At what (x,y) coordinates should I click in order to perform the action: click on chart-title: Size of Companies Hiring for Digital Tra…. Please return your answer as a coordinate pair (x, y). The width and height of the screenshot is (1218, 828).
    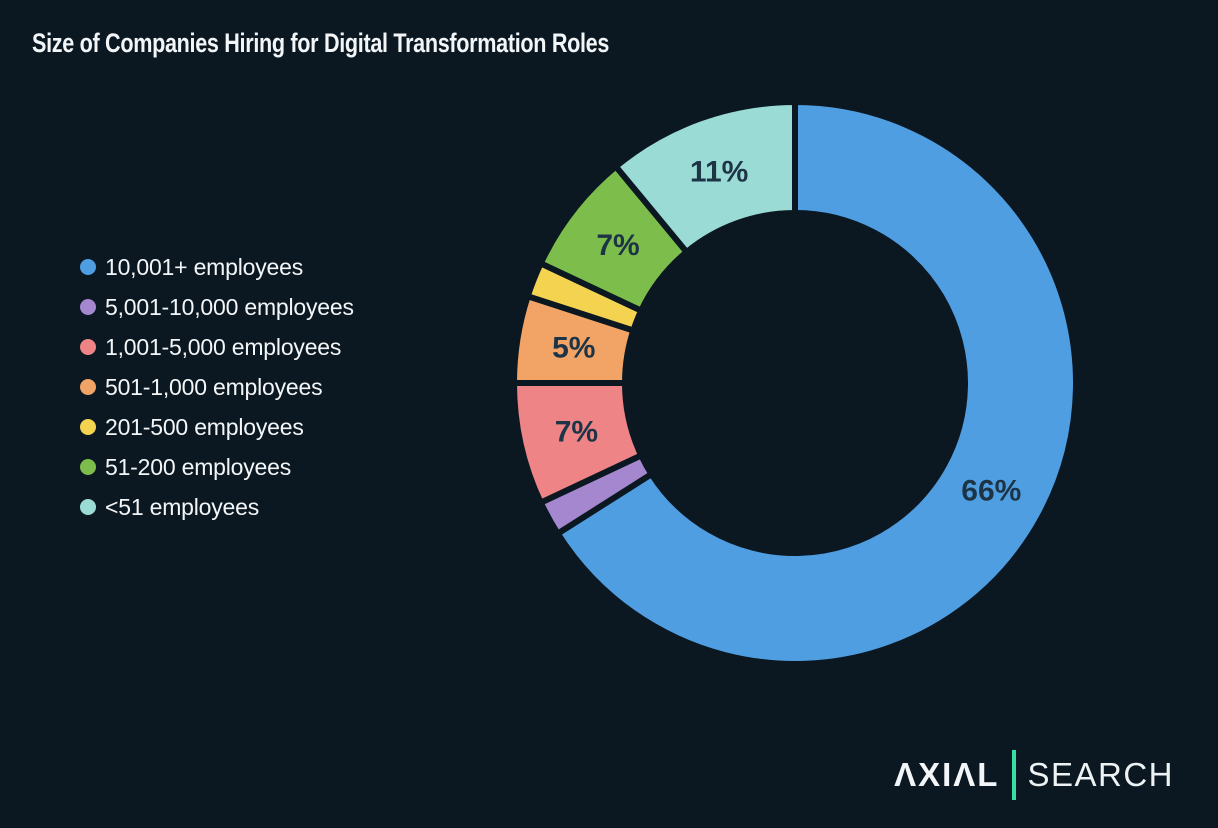
    Looking at the image, I should click on (321, 43).